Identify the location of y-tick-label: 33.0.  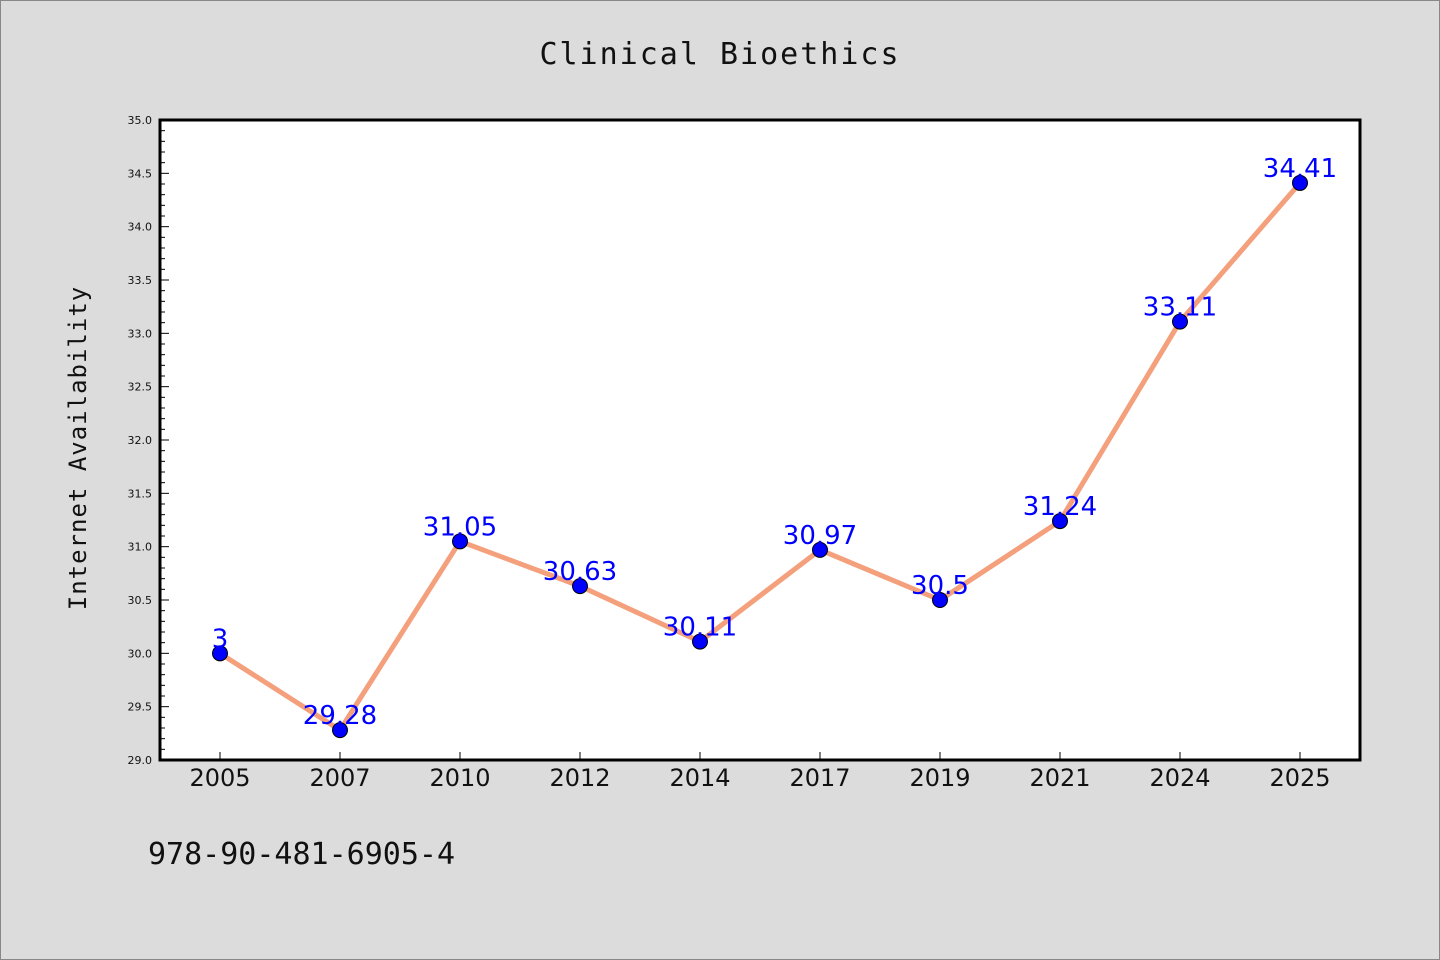
(140, 333).